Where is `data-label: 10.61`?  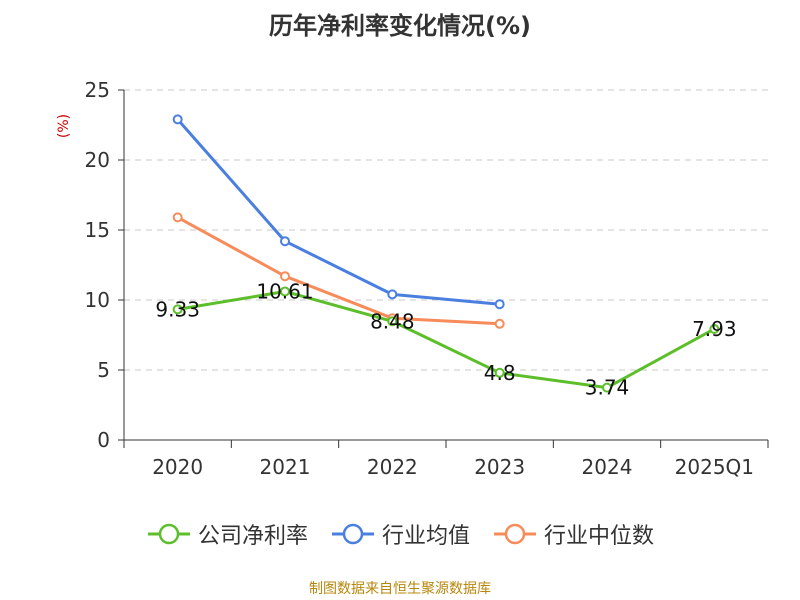
data-label: 10.61 is located at coordinates (284, 291).